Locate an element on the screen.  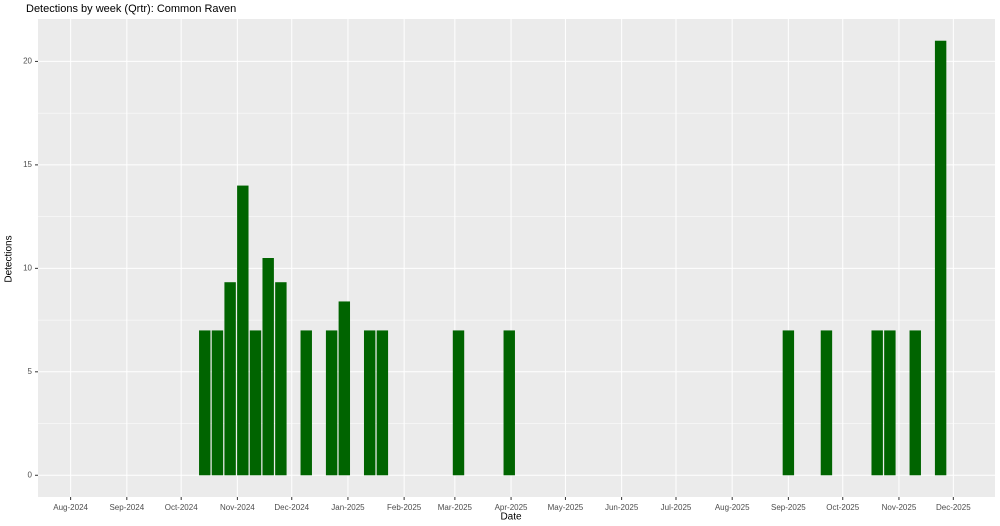
x-tick-label: Nov-2024 is located at coordinates (237, 507).